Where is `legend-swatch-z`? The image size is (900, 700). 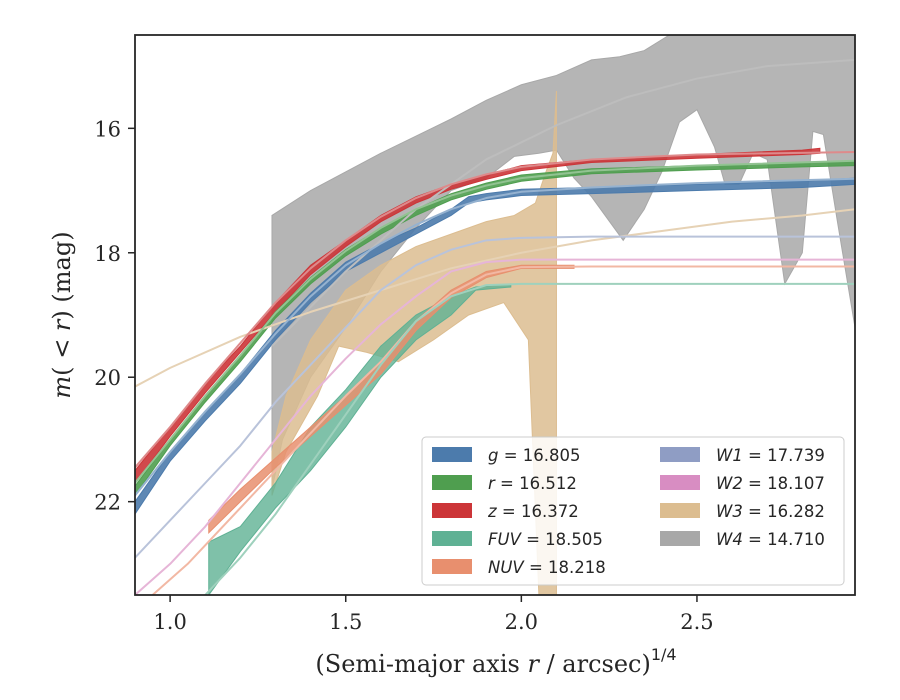 legend-swatch-z is located at coordinates (452, 510).